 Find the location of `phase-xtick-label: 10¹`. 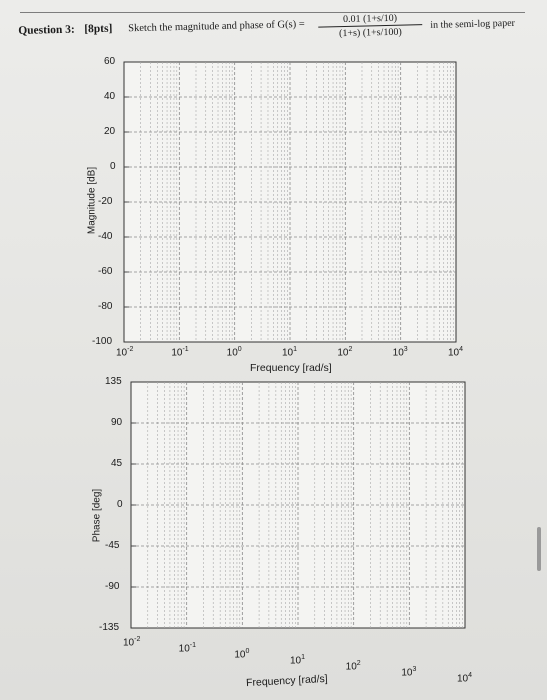

phase-xtick-label: 10¹ is located at coordinates (298, 660).